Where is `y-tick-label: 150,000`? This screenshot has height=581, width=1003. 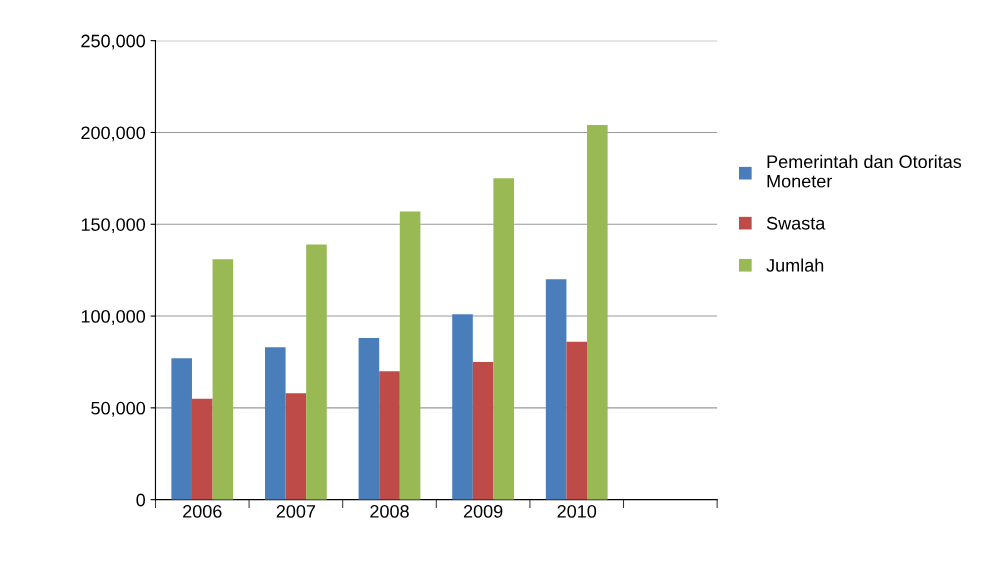 y-tick-label: 150,000 is located at coordinates (113, 226).